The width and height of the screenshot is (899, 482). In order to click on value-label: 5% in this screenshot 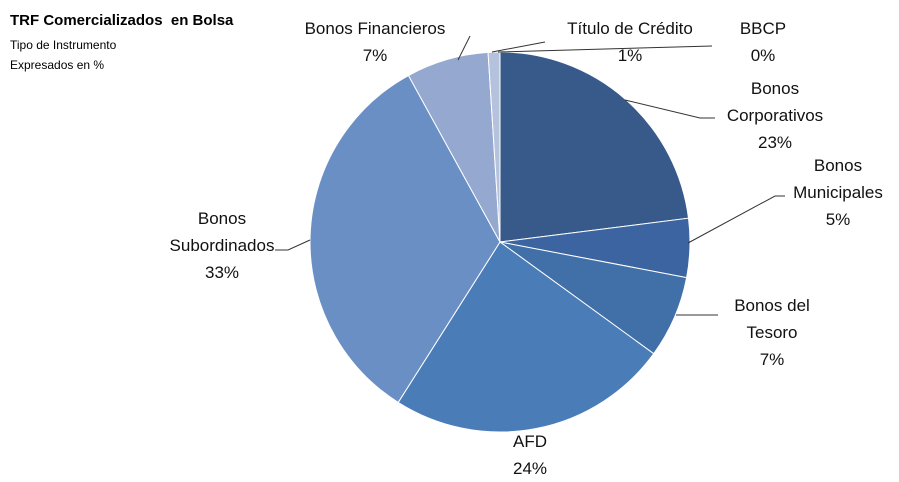, I will do `click(838, 219)`.